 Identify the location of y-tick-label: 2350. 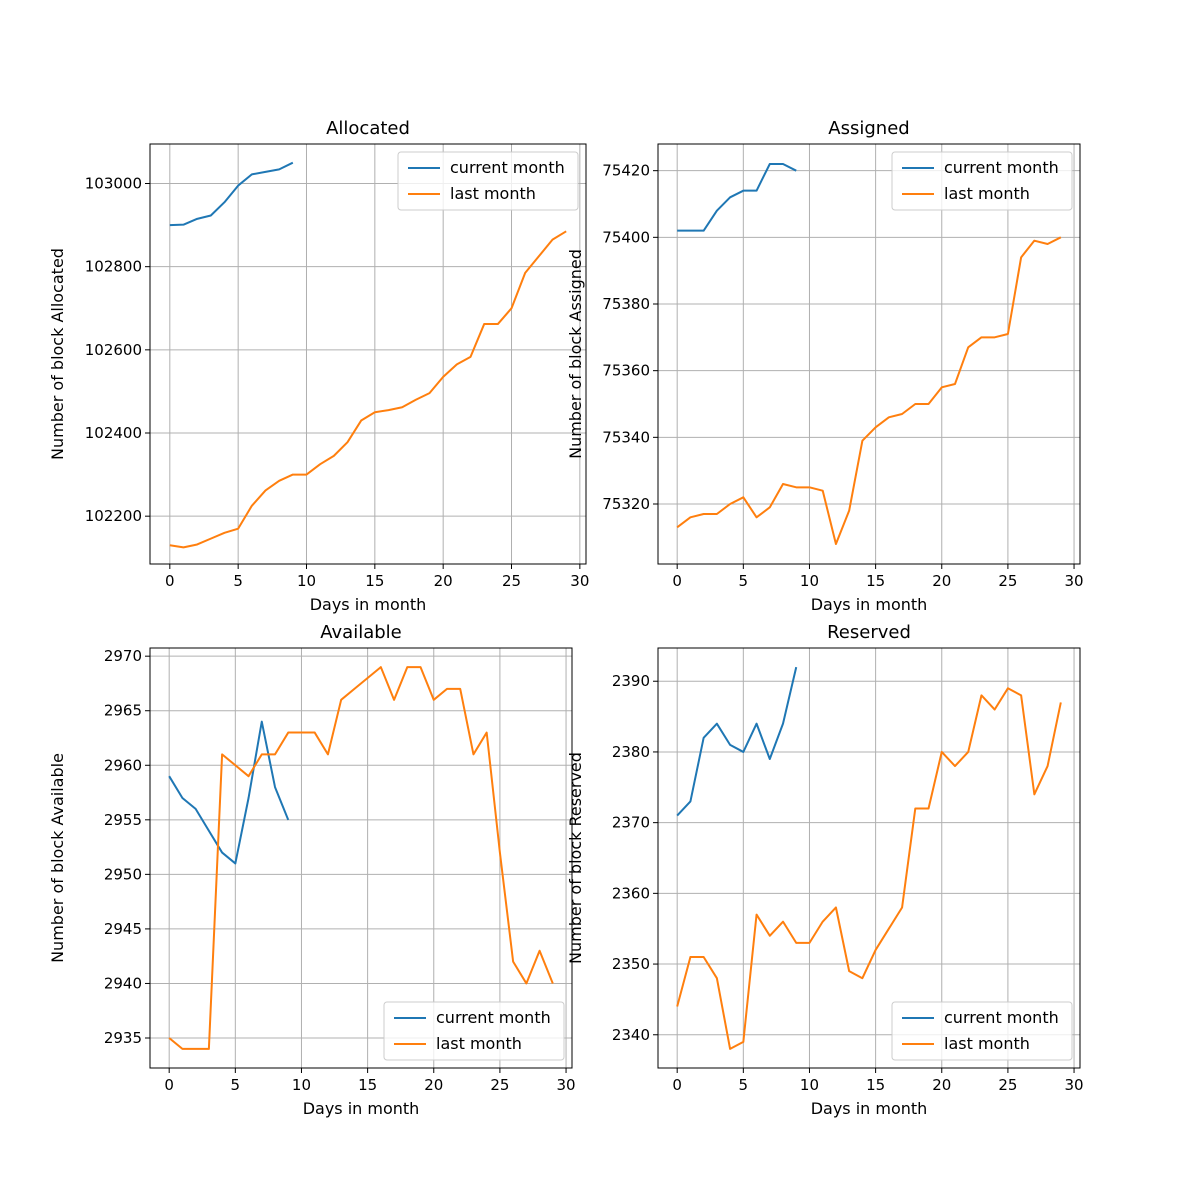
(631, 964).